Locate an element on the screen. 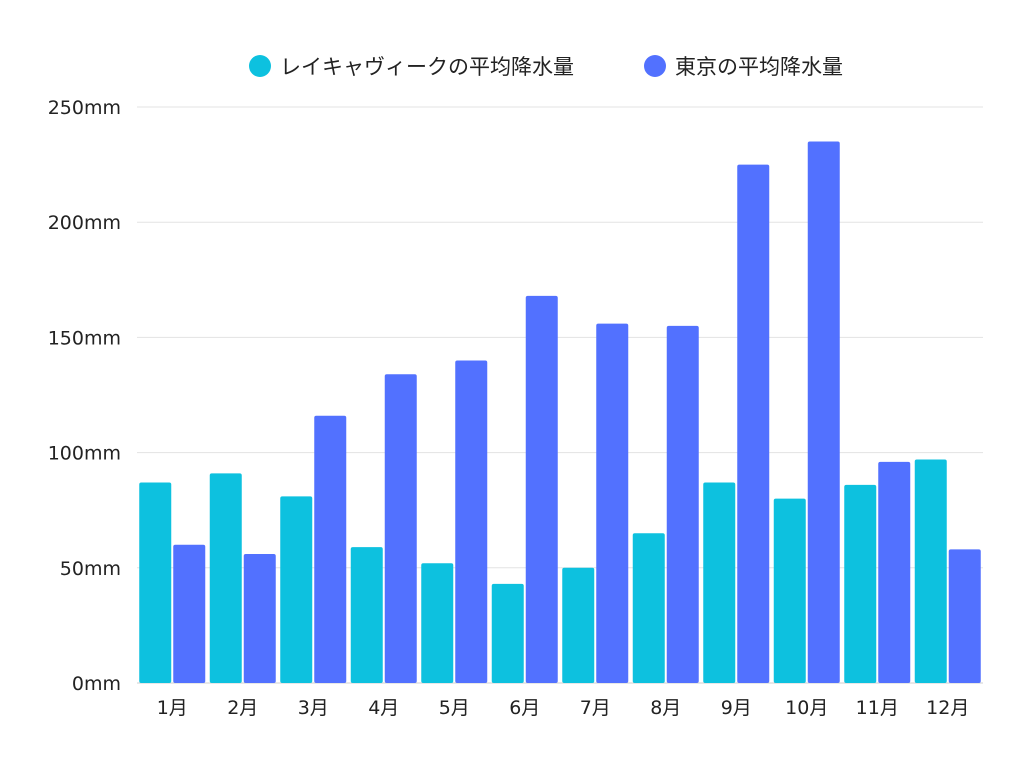 The height and width of the screenshot is (768, 1024). y-tick-label: 100mm is located at coordinates (84, 454).